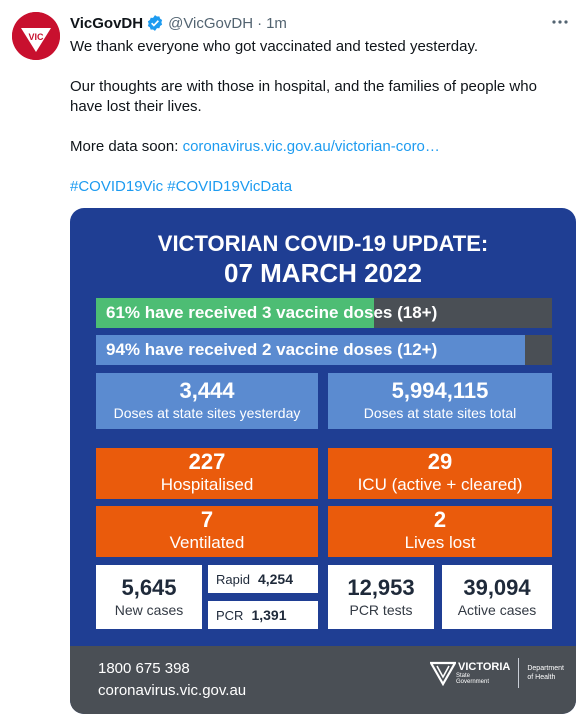 The image size is (583, 724). What do you see at coordinates (144, 668) in the screenshot?
I see `footer-phone: 1800 675 398` at bounding box center [144, 668].